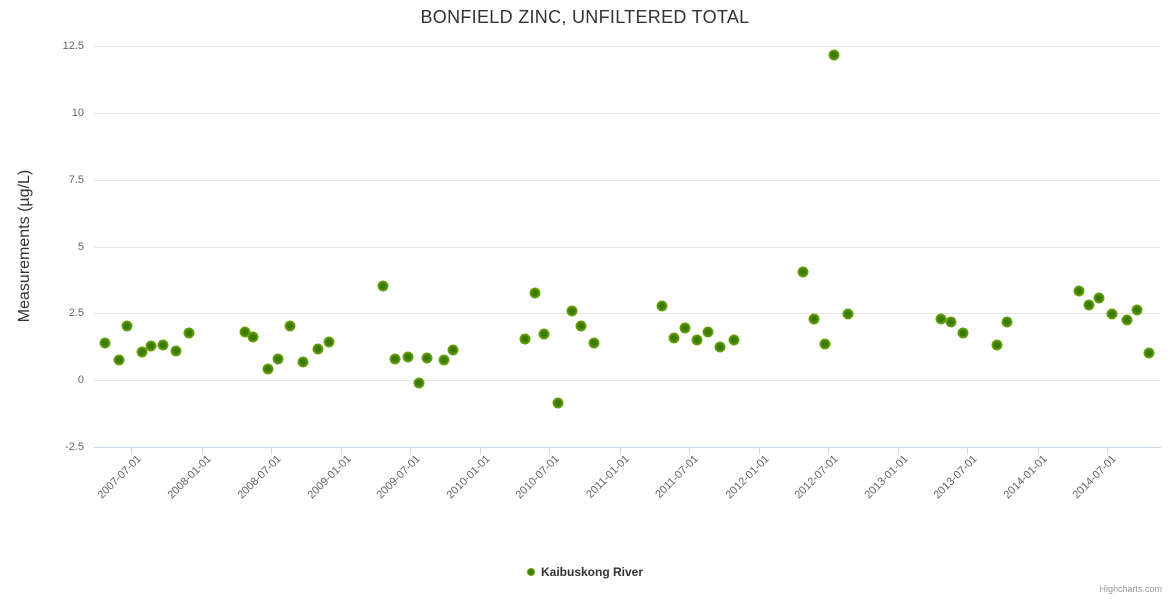 This screenshot has height=600, width=1170. Describe the element at coordinates (329, 477) in the screenshot. I see `x-axis-tick-label: 2009-01-01` at that location.